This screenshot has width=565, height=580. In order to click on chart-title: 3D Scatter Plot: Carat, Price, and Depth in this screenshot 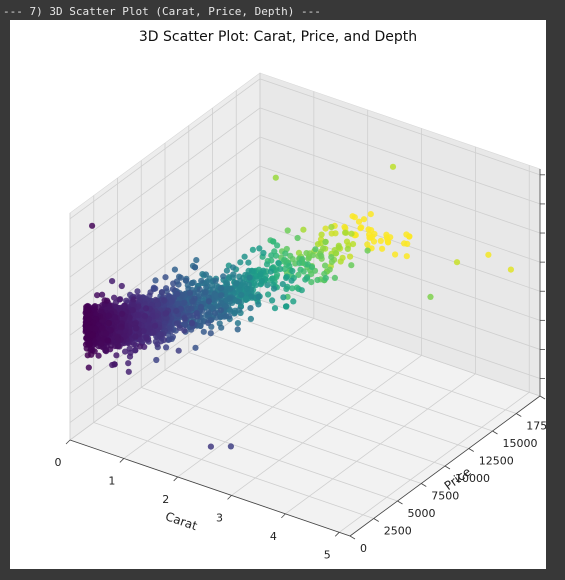, I will do `click(278, 37)`.